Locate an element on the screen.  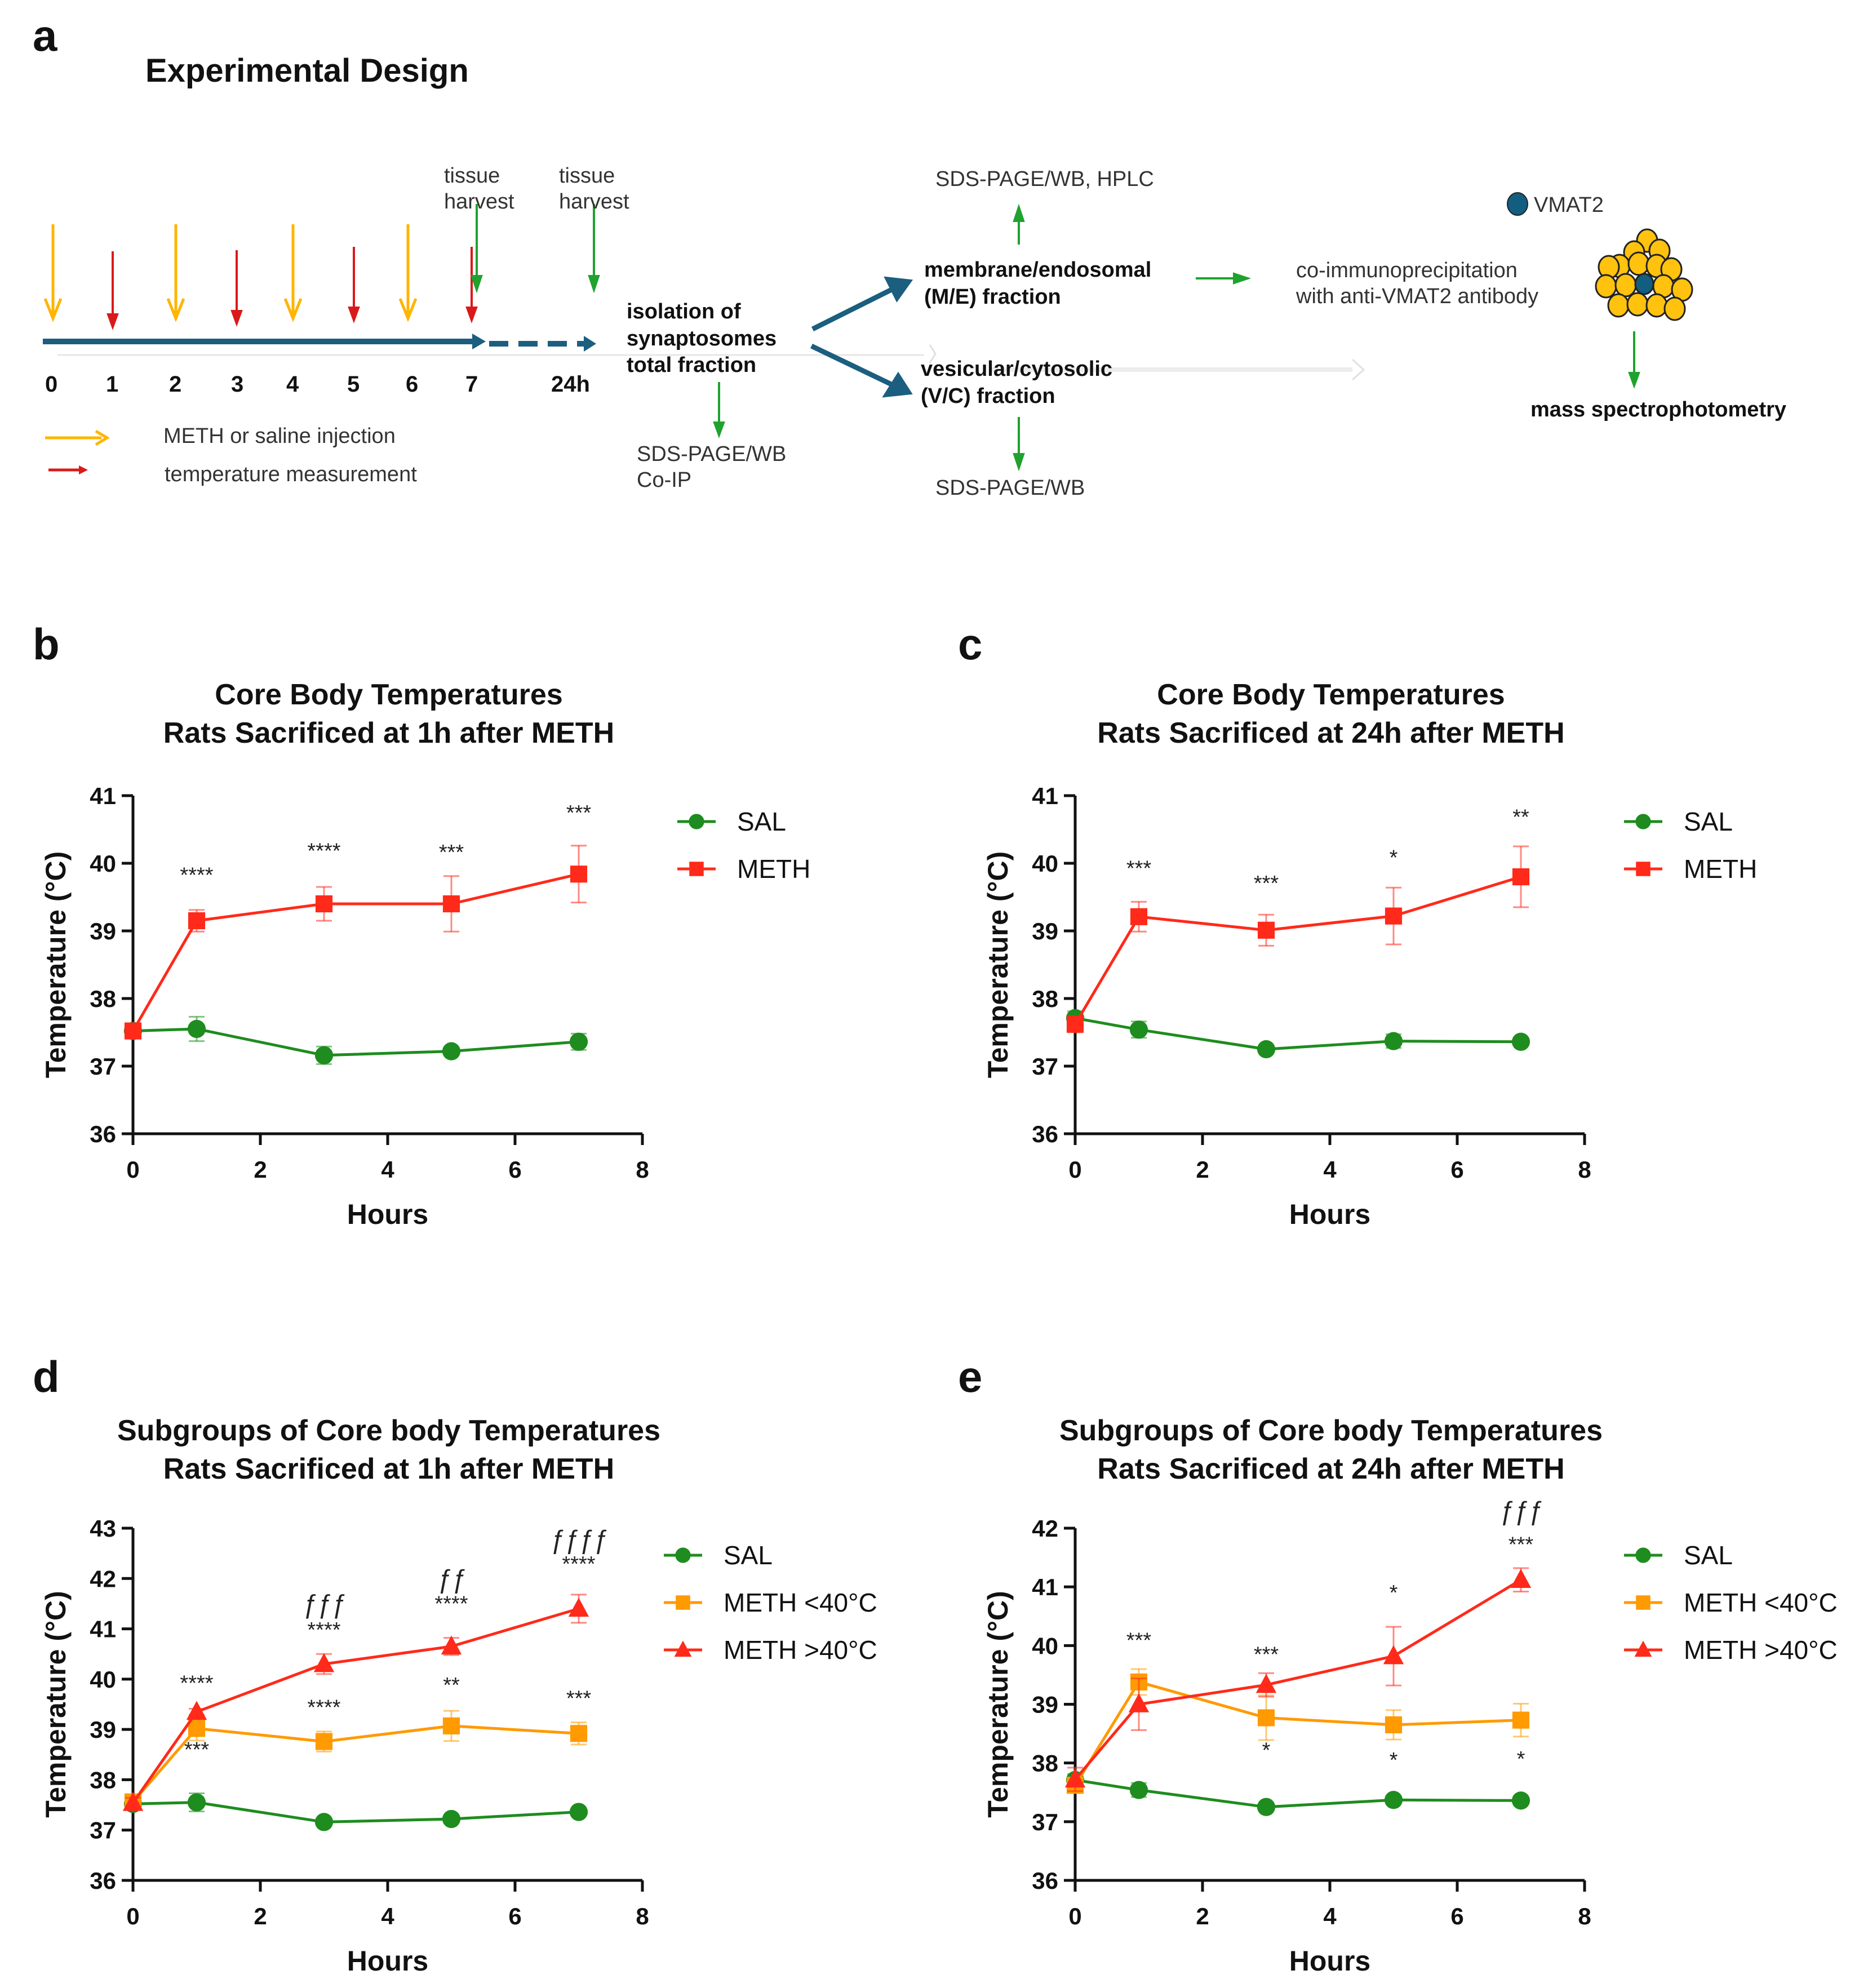
timeline-tick: 5 is located at coordinates (353, 384).